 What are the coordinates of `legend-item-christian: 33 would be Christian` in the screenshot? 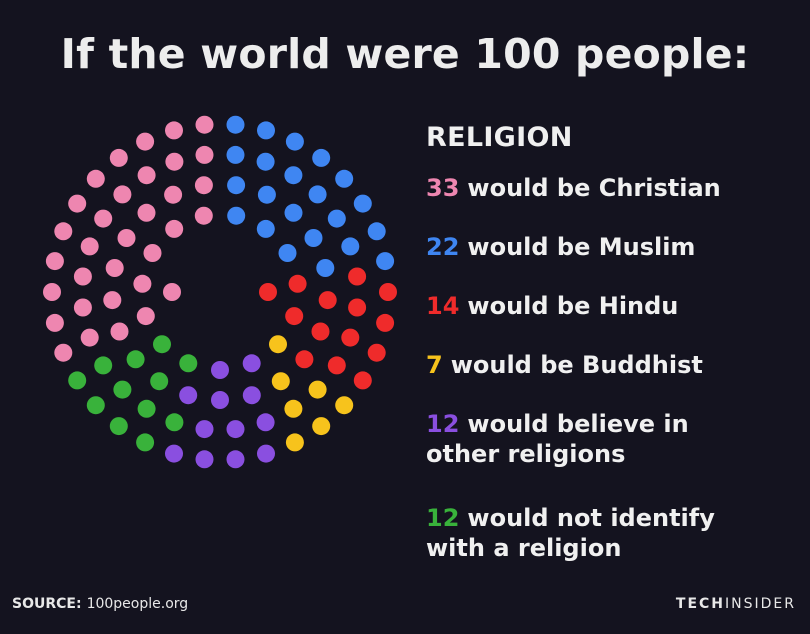 It's located at (611, 188).